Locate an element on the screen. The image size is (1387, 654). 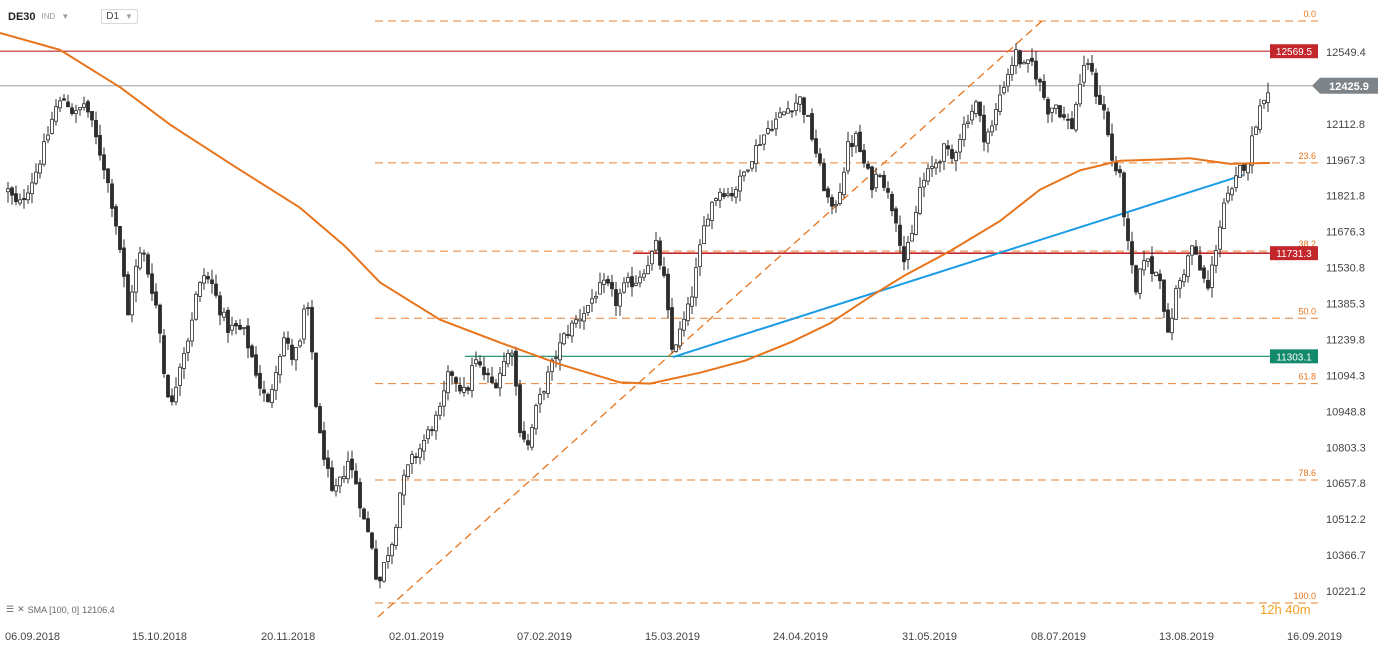
chevron-down-icon: ▼ is located at coordinates (65, 16).